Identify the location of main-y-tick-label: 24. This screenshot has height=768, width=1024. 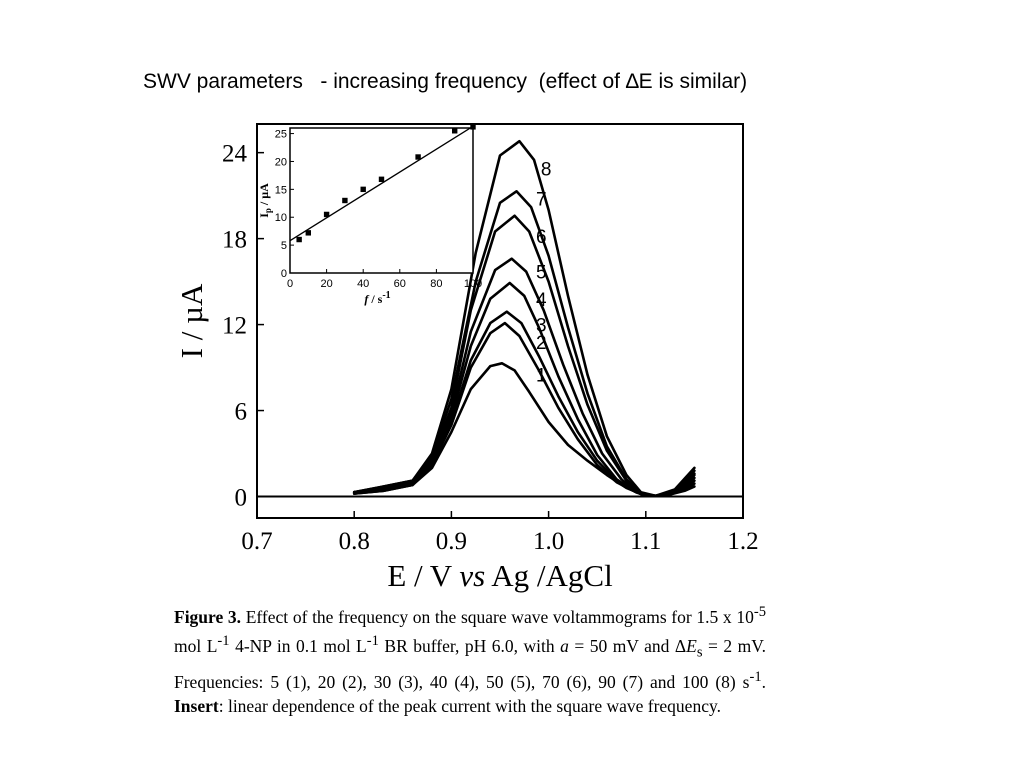
(235, 154).